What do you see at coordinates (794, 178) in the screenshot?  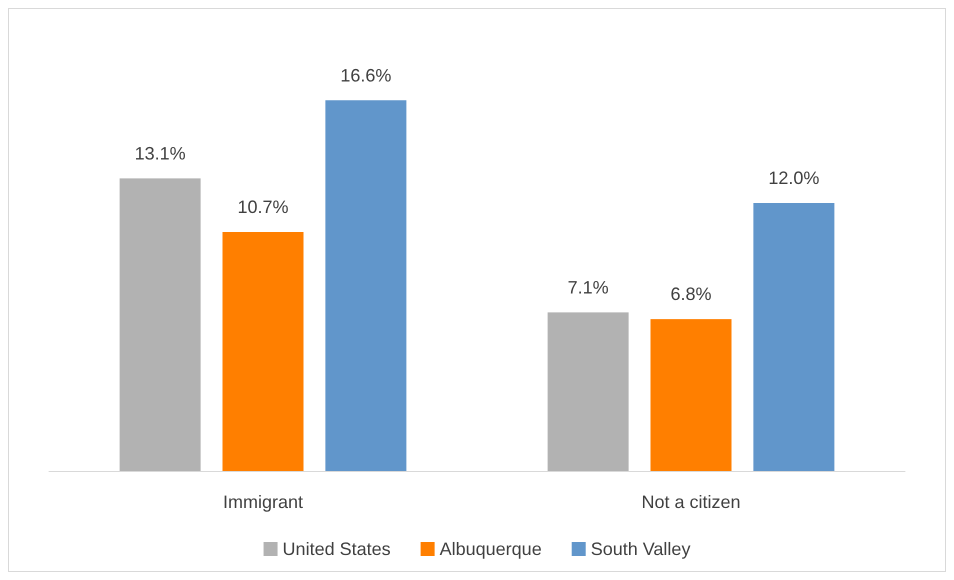 I see `data-label: 12.0%` at bounding box center [794, 178].